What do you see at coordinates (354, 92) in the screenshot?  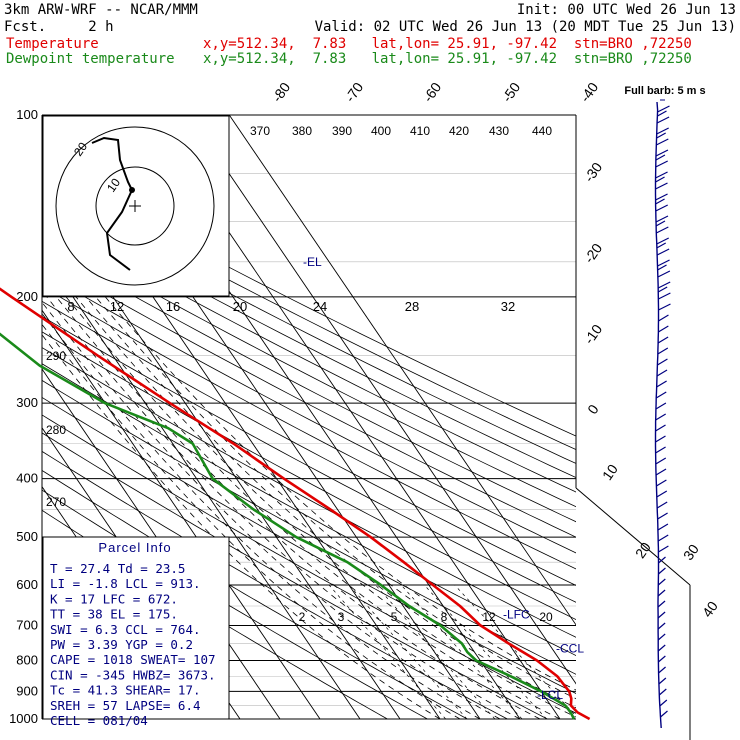 I see `isotherm-label: -70` at bounding box center [354, 92].